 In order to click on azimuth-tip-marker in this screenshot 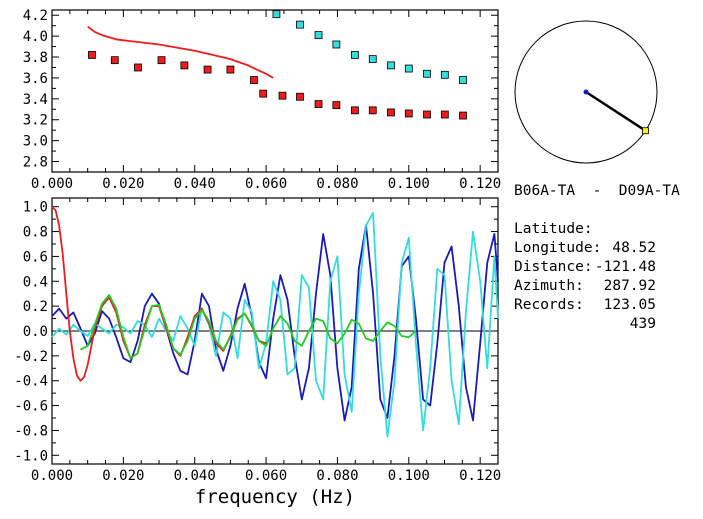, I will do `click(645, 131)`.